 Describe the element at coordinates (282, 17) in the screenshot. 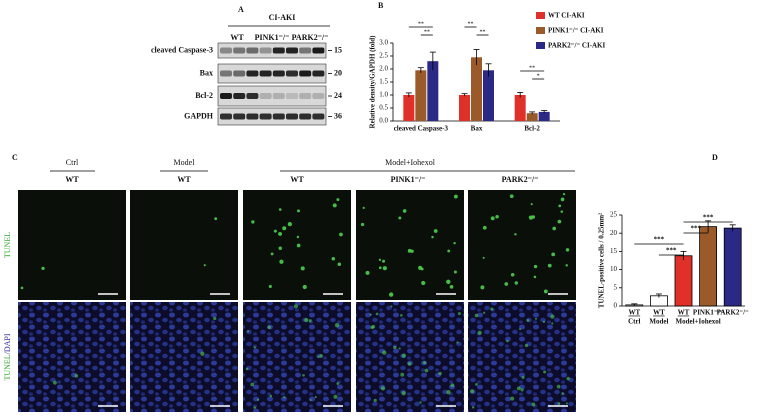

I see `group-header: CI-AKI` at that location.